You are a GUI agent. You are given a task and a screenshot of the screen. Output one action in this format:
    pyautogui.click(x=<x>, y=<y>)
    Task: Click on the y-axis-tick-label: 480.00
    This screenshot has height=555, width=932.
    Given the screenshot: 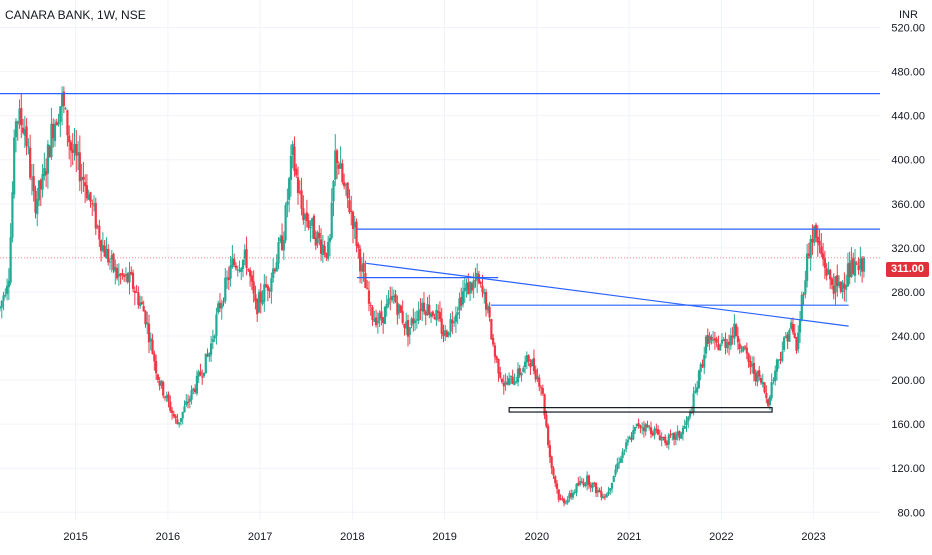 What is the action you would take?
    pyautogui.click(x=908, y=73)
    